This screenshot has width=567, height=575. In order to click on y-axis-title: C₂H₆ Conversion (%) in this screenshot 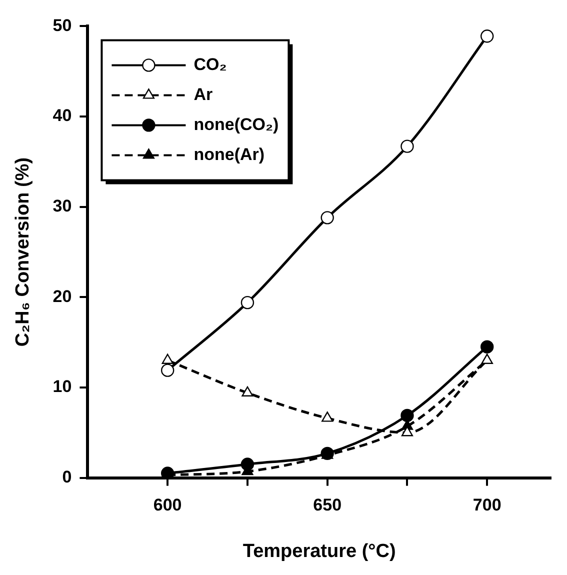, I will do `click(23, 252)`.